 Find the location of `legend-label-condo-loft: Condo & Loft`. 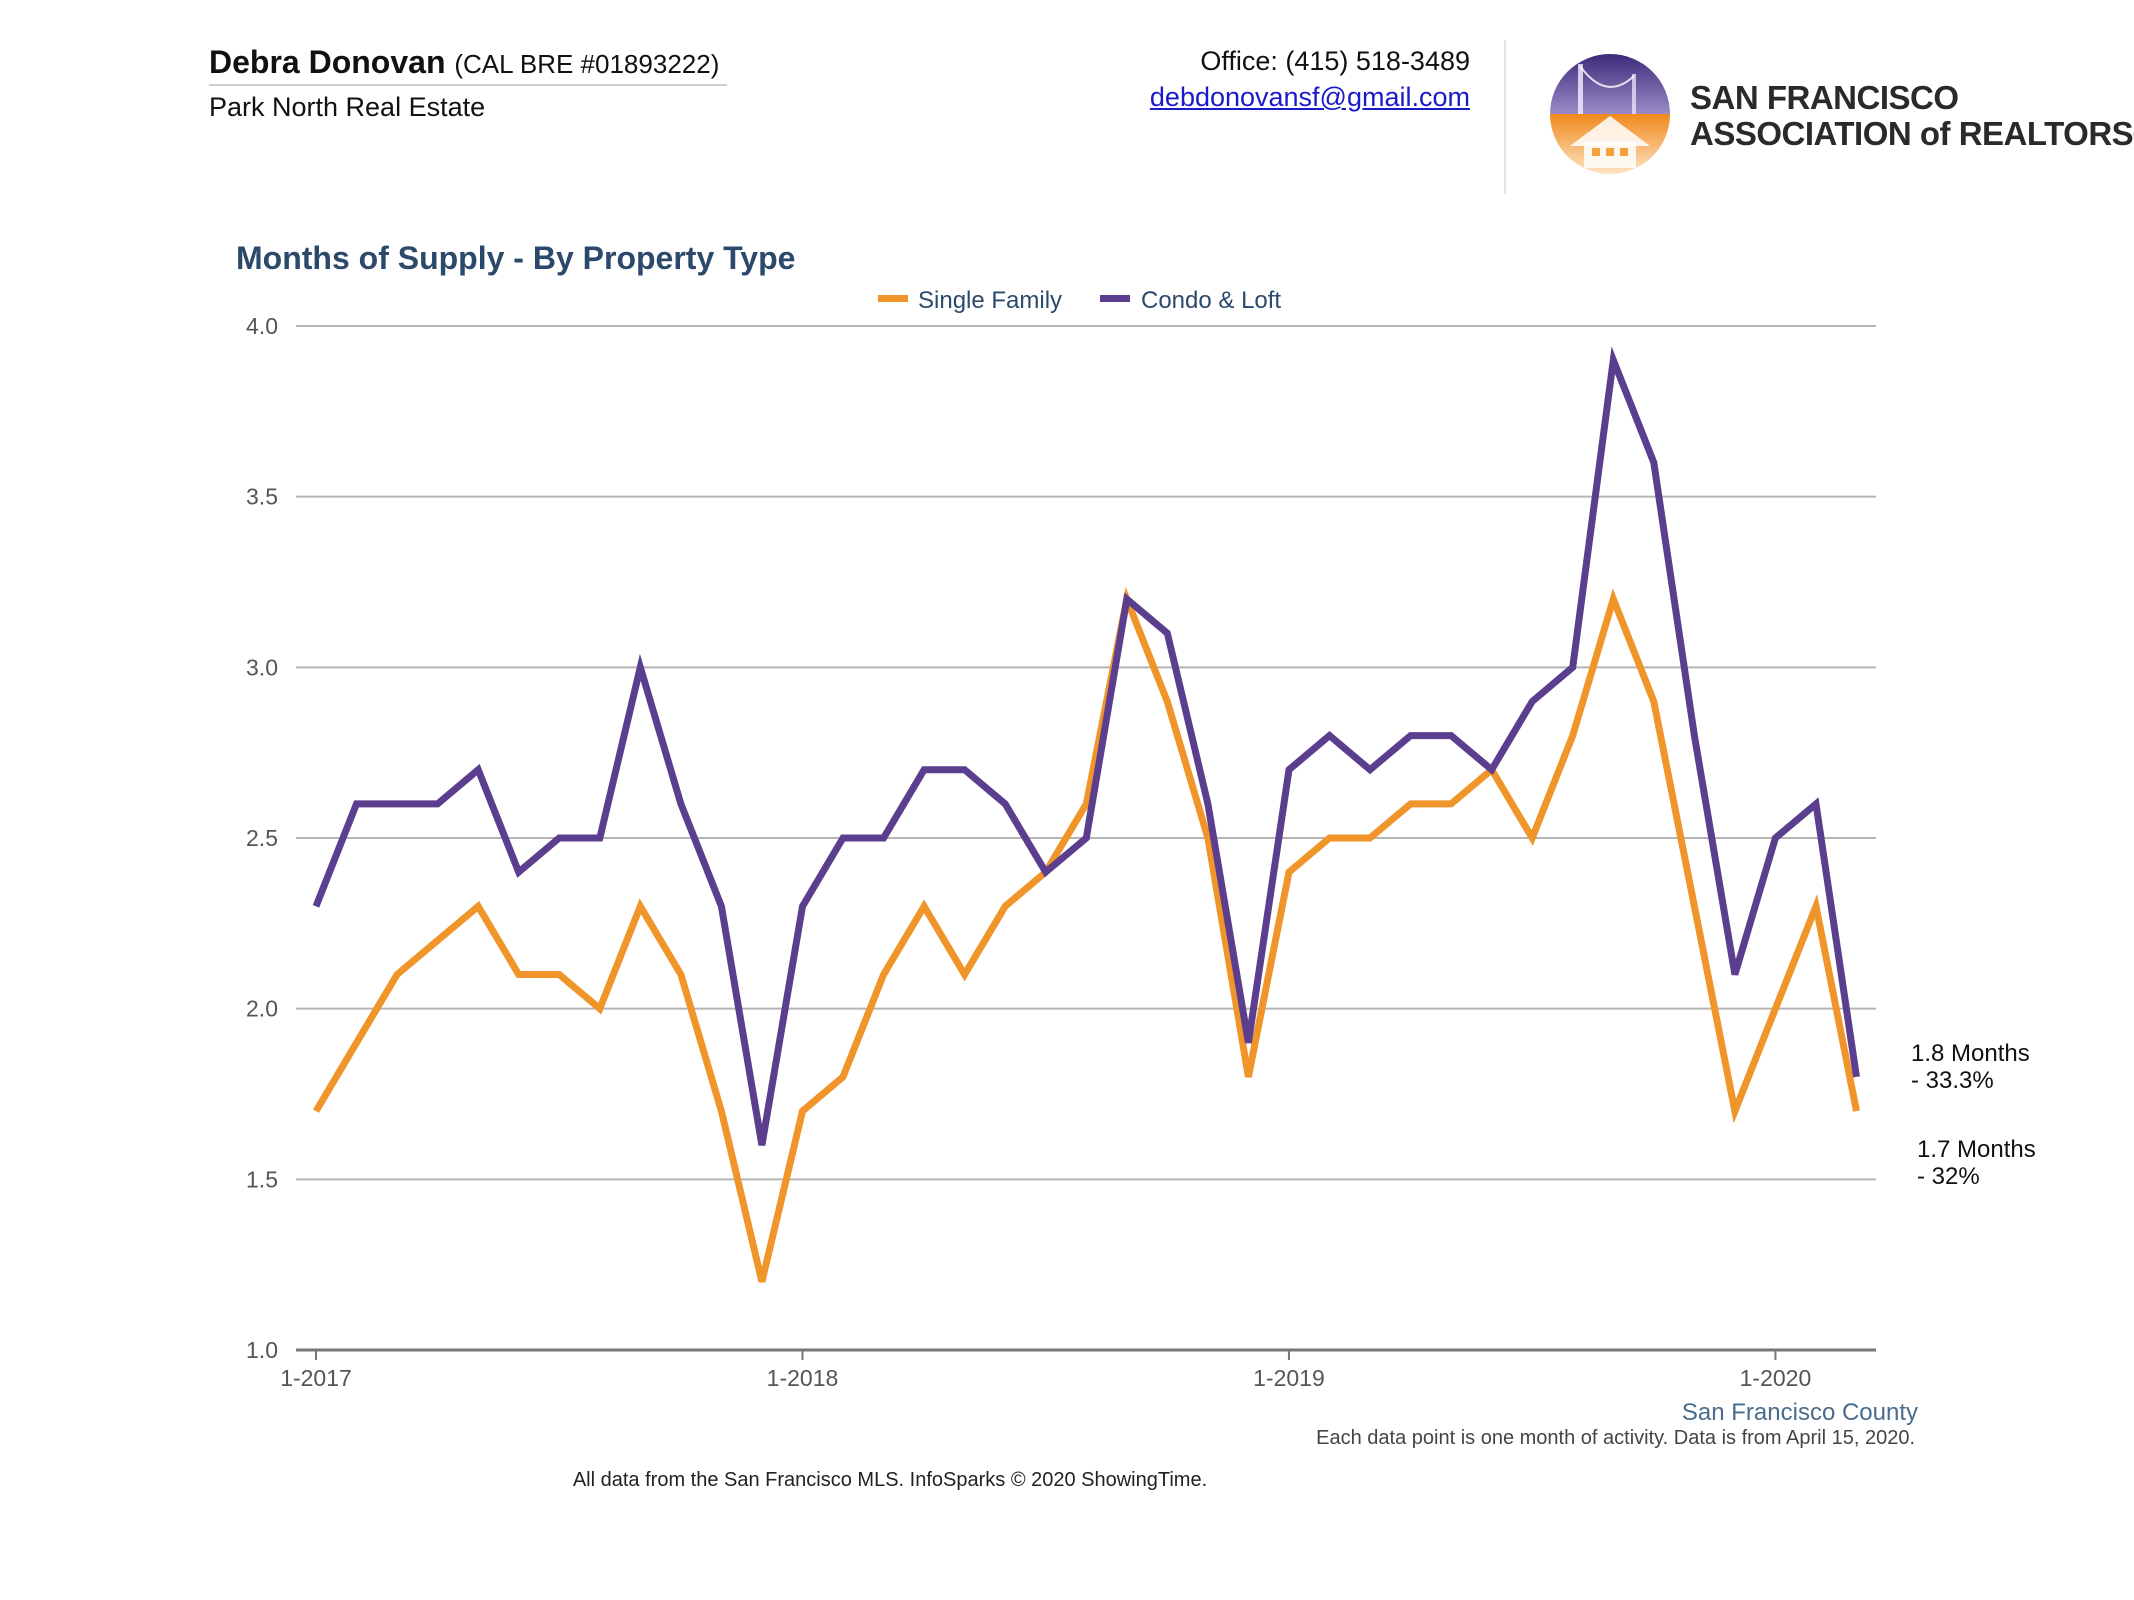

legend-label-condo-loft: Condo & Loft is located at coordinates (1211, 300).